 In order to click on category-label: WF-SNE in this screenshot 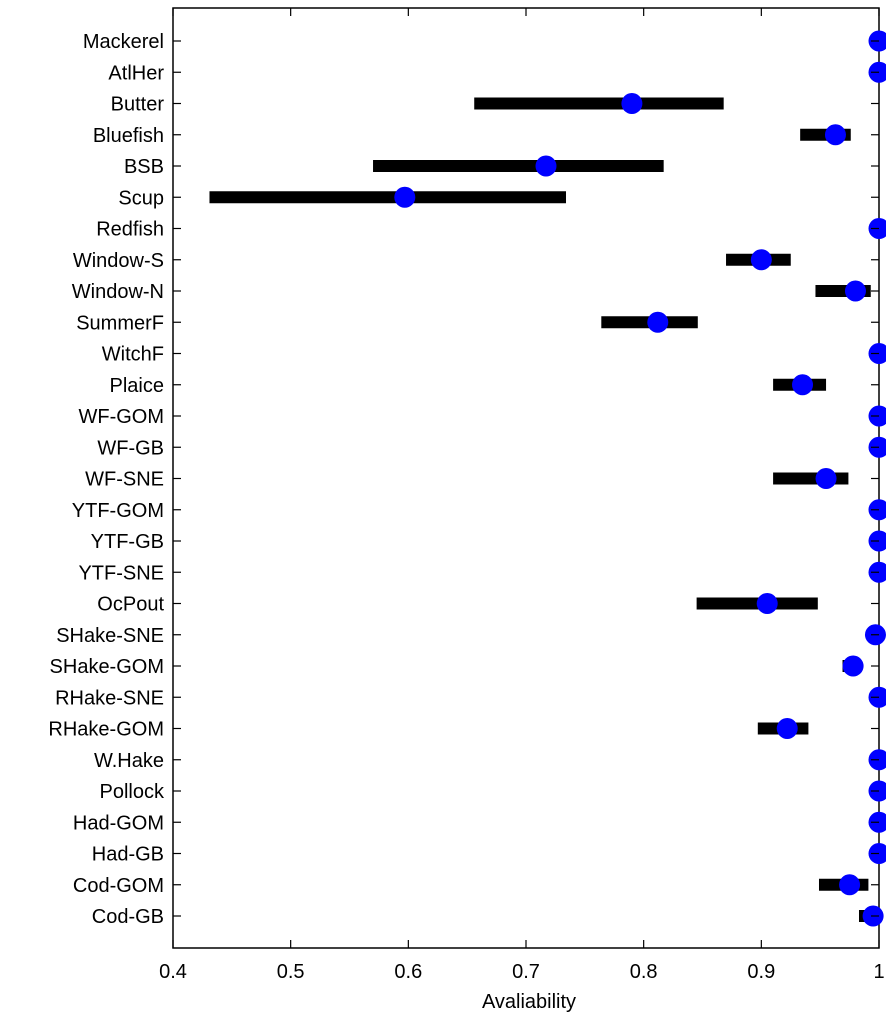, I will do `click(124, 480)`.